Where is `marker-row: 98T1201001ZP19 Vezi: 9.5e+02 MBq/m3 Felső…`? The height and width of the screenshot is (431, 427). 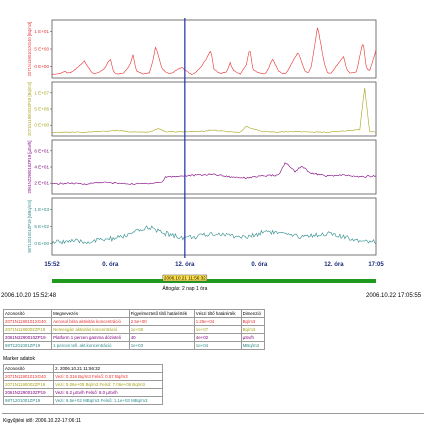 marker-row: 98T1201001ZP19 Vezi: 9.5e+02 MBq/m3 Felső… is located at coordinates (82, 400).